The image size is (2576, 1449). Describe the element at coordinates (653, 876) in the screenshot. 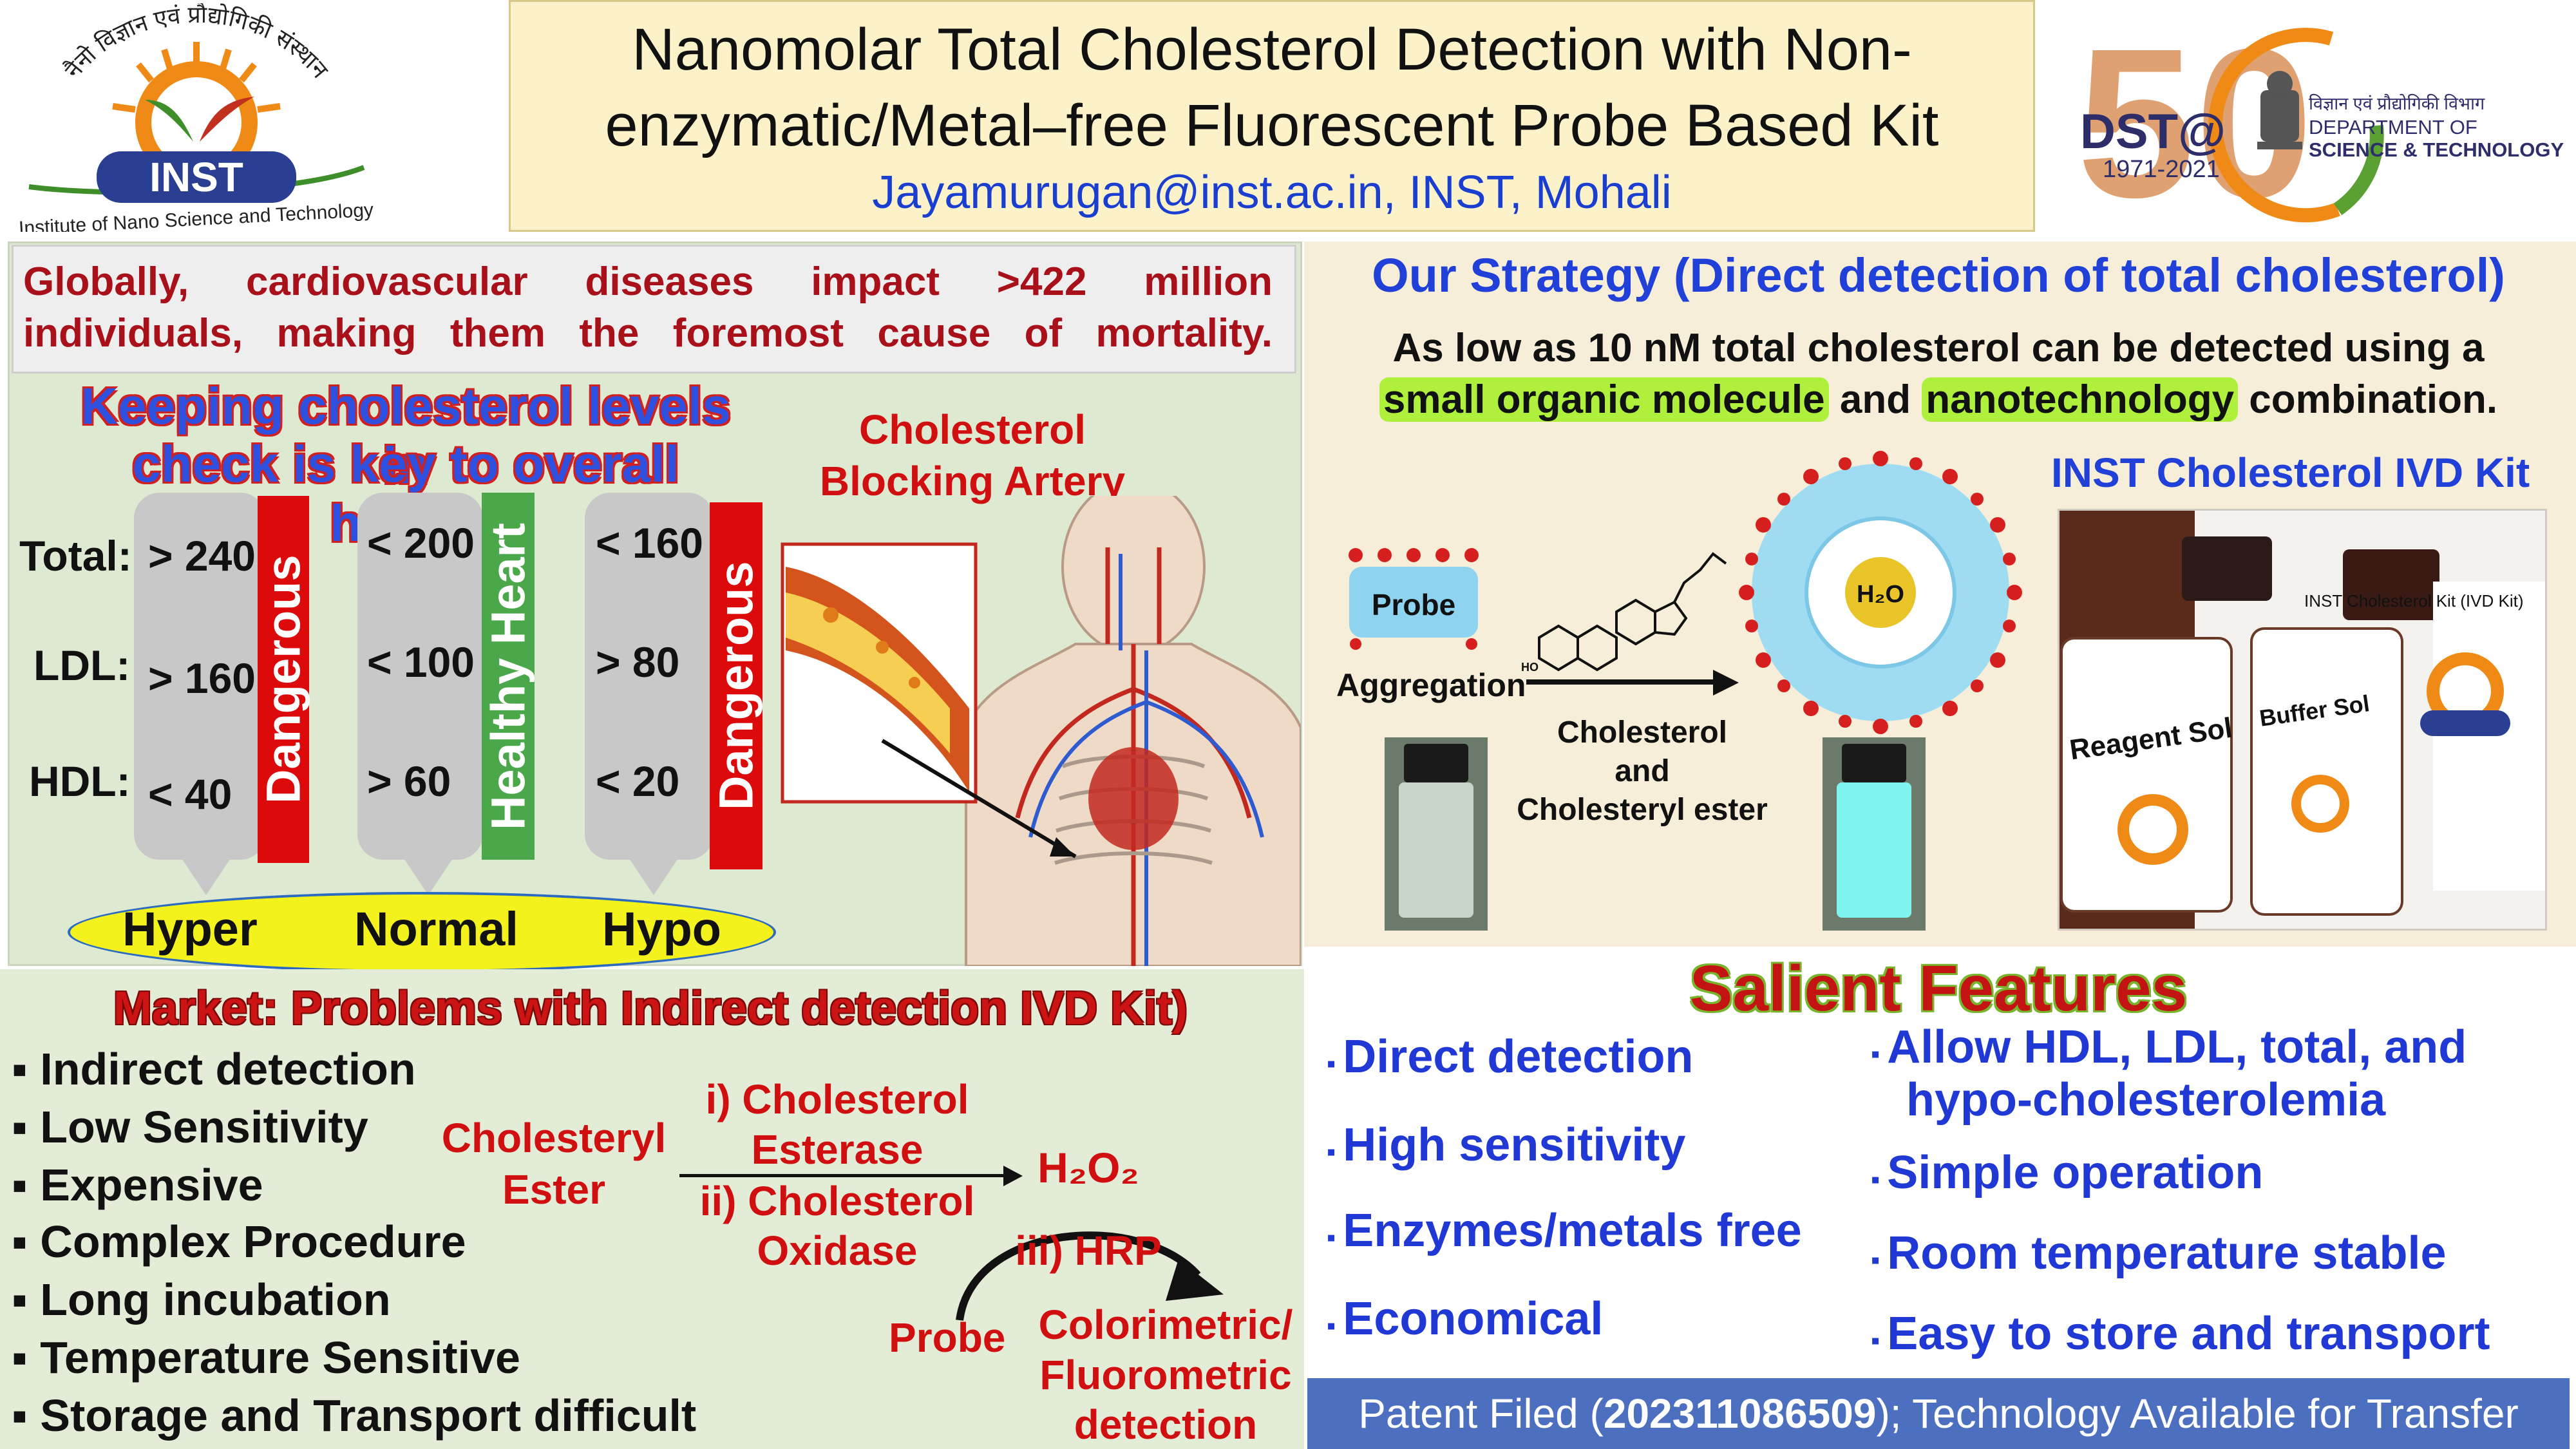

I see `hypo-pointer` at that location.